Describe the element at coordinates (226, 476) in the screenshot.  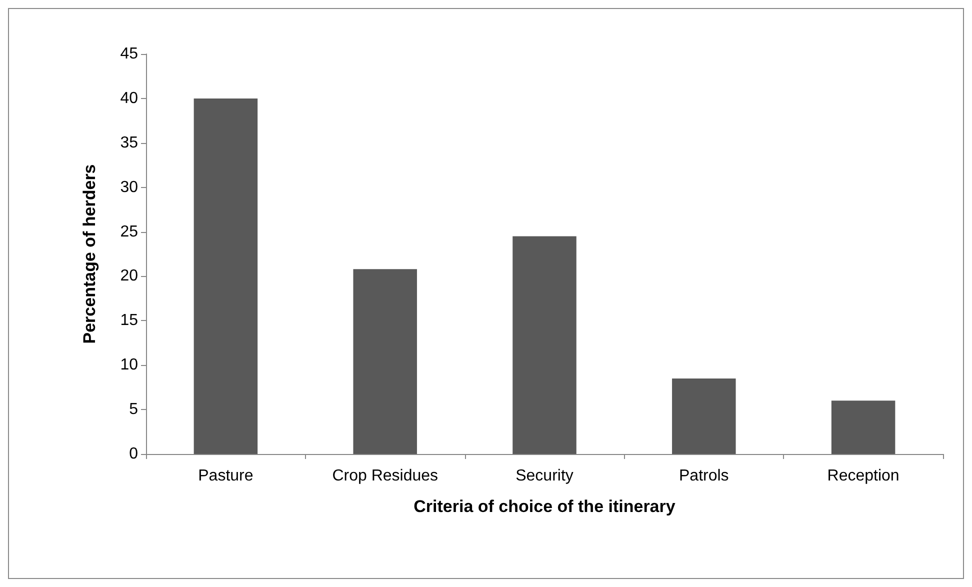
I see `x-tick-label: Pasture` at that location.